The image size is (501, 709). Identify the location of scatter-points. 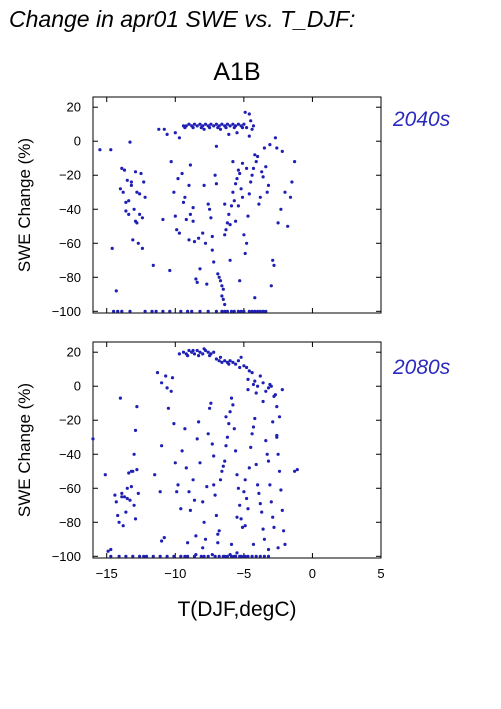
(197, 211).